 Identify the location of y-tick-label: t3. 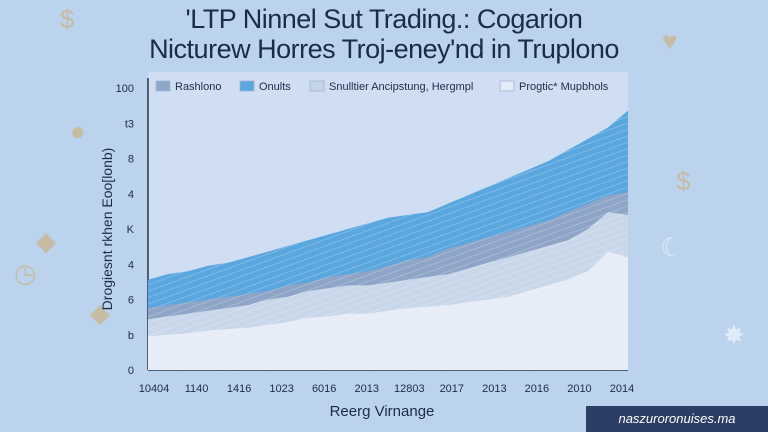
(129, 124).